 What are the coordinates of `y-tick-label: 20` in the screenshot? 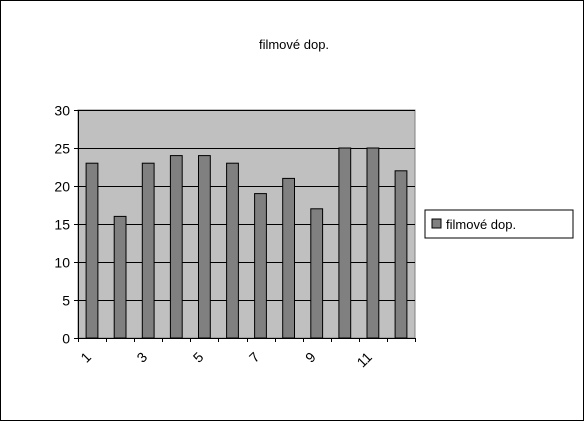 It's located at (62, 187).